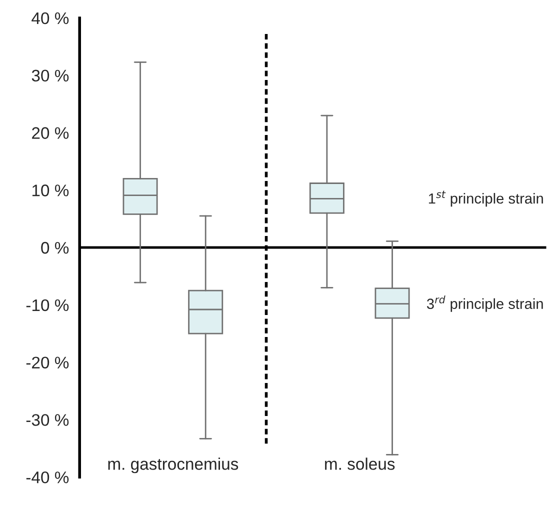 Image resolution: width=549 pixels, height=513 pixels. Describe the element at coordinates (47, 477) in the screenshot. I see `y-tick-label: -40 %` at that location.